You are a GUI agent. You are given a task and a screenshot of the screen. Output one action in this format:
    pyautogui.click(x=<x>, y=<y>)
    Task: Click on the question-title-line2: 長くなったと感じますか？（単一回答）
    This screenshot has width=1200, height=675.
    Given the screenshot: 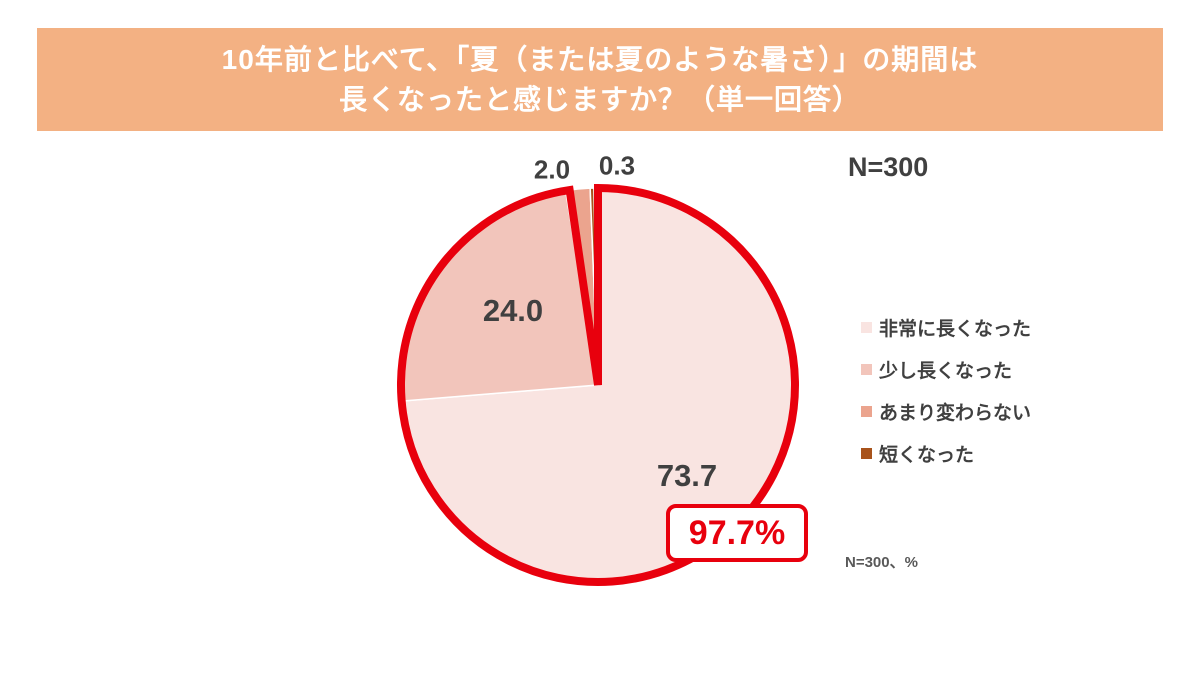 What is the action you would take?
    pyautogui.click(x=599, y=99)
    